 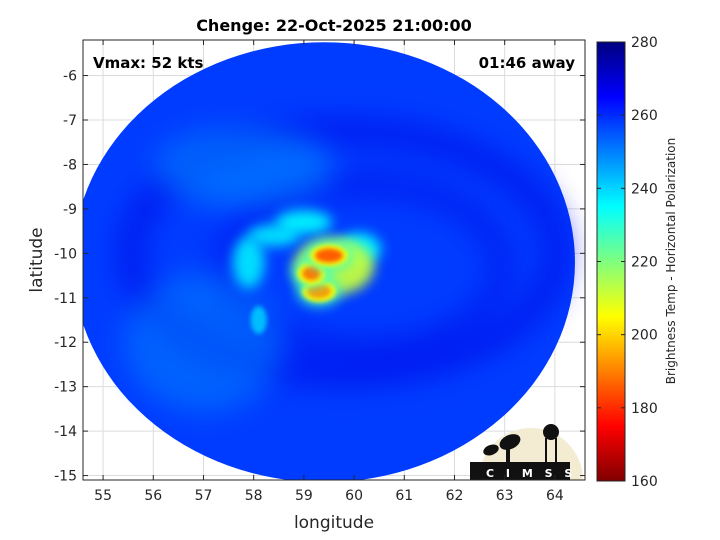 What do you see at coordinates (546, 450) in the screenshot?
I see `logo-water-tower-leg-left` at bounding box center [546, 450].